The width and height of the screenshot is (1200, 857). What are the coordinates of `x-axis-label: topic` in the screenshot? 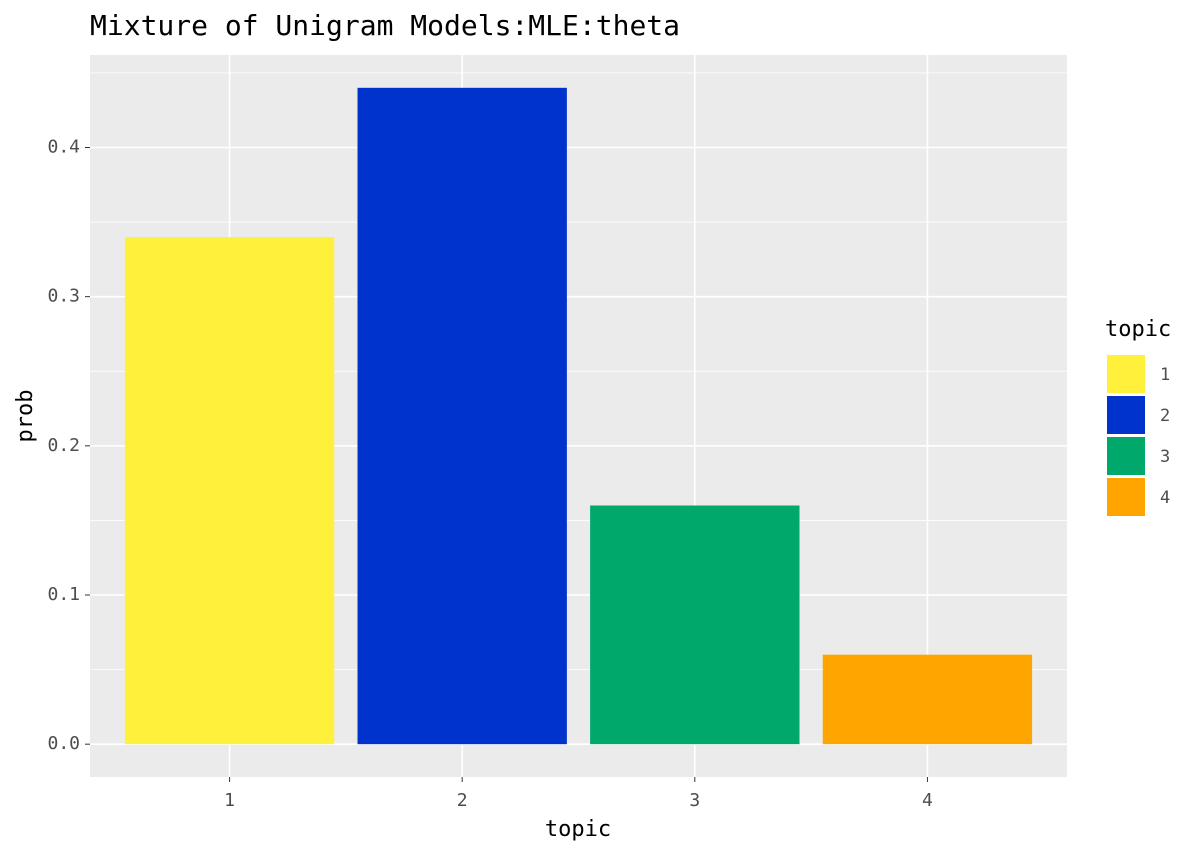 It's located at (578, 829).